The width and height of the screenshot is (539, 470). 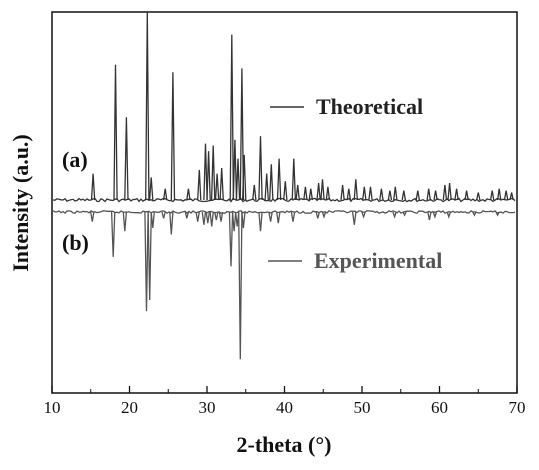 What do you see at coordinates (439, 407) in the screenshot?
I see `x-tick-label-60: 60` at bounding box center [439, 407].